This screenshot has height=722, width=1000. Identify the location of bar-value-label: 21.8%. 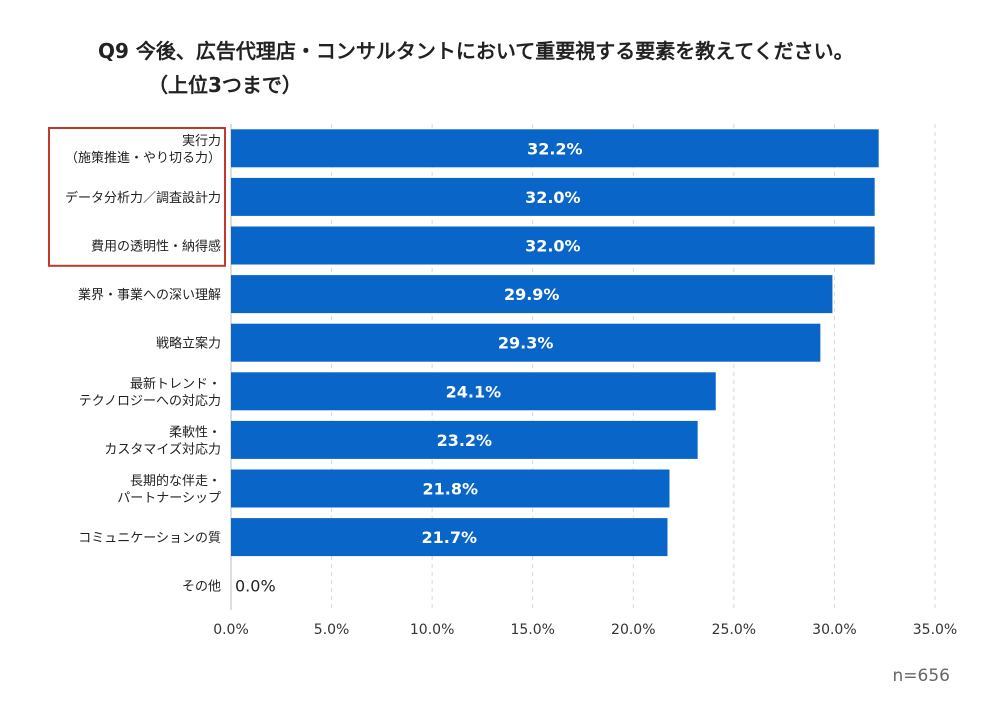
(450, 489).